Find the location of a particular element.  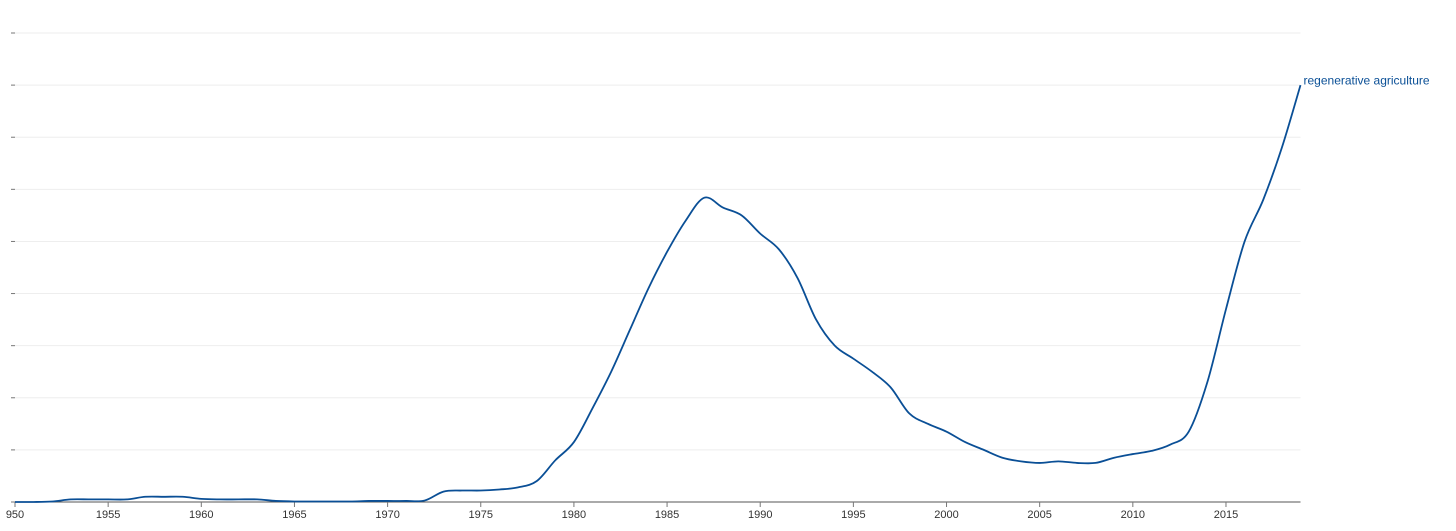

x-tick-label: 1955 is located at coordinates (108, 515).